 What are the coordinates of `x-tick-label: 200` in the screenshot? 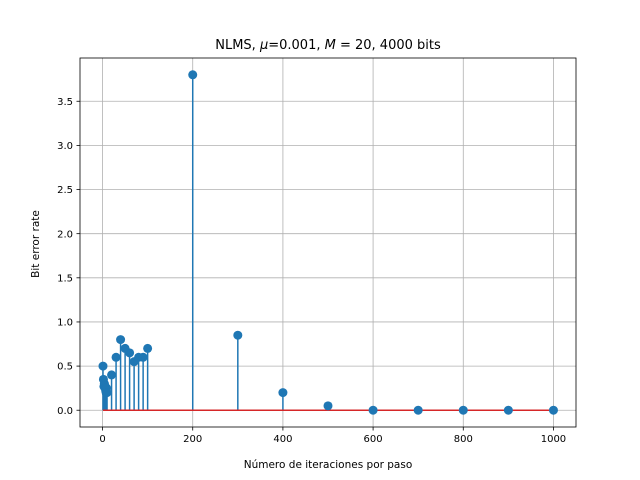 It's located at (192, 439).